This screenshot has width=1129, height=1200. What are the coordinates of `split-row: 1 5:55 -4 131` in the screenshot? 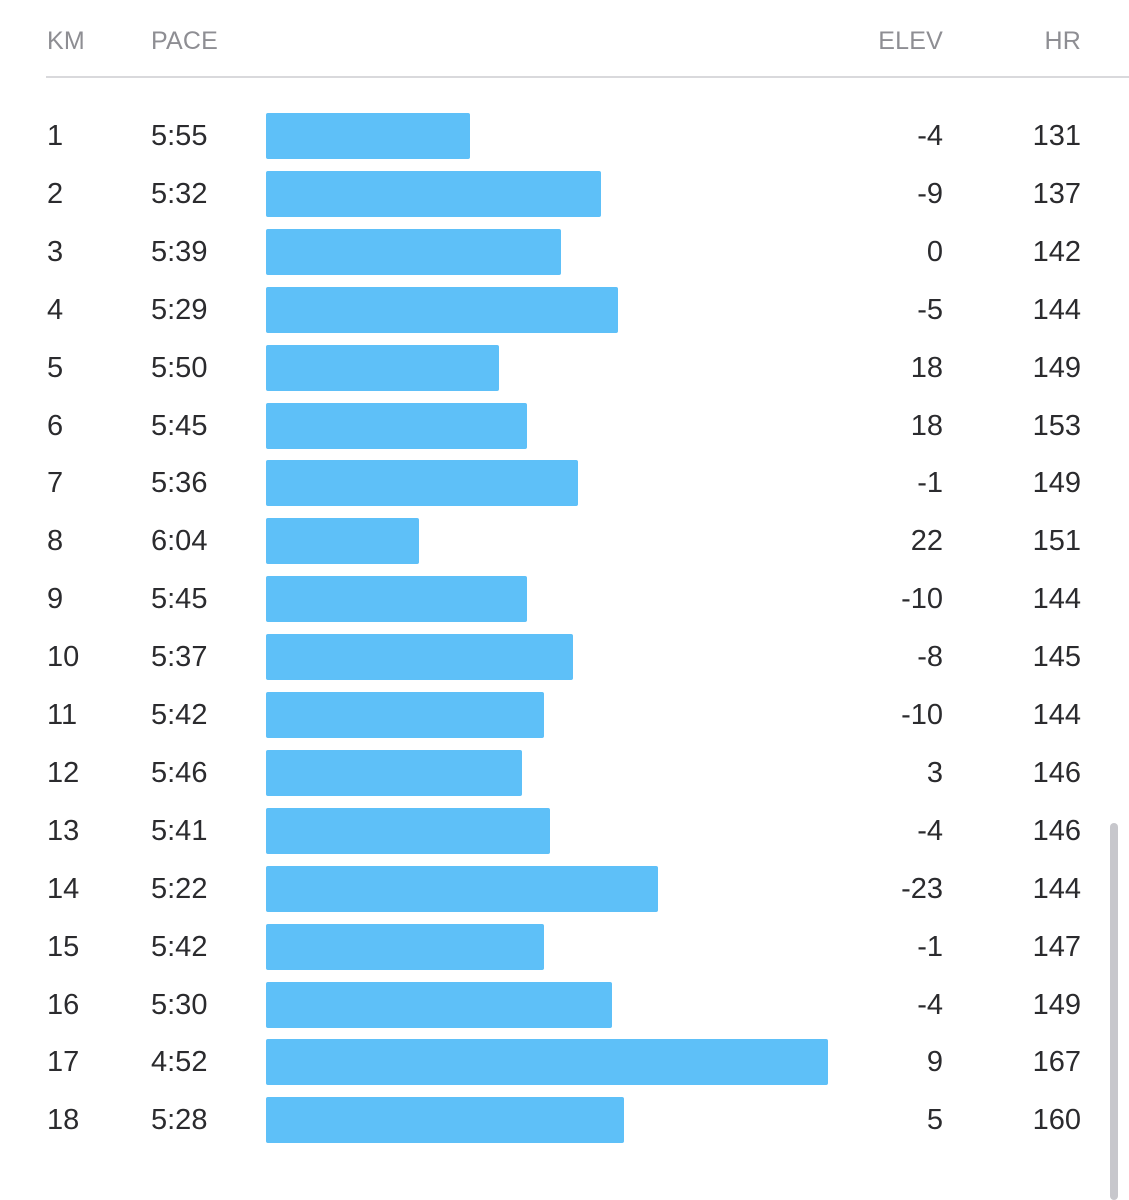 It's located at (564, 142).